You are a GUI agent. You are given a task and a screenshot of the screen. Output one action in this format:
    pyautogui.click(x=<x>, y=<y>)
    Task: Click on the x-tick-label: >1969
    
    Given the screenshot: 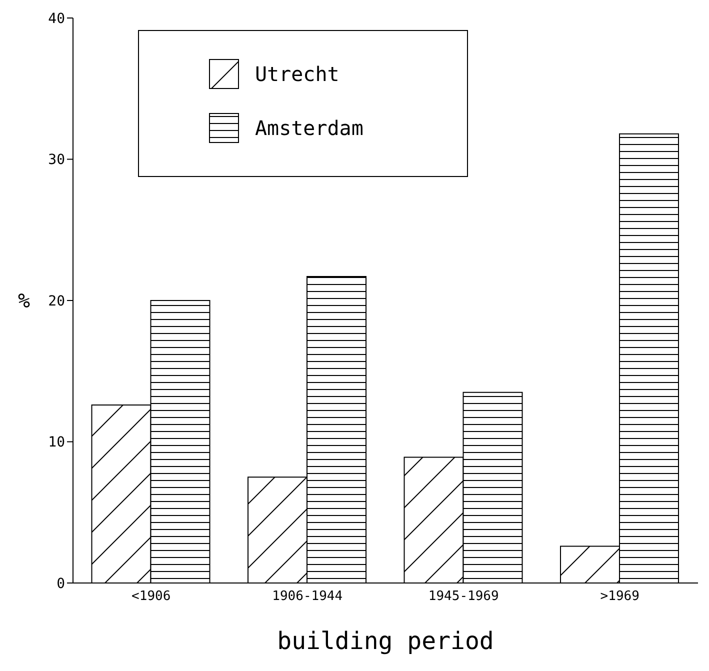 What is the action you would take?
    pyautogui.click(x=620, y=596)
    